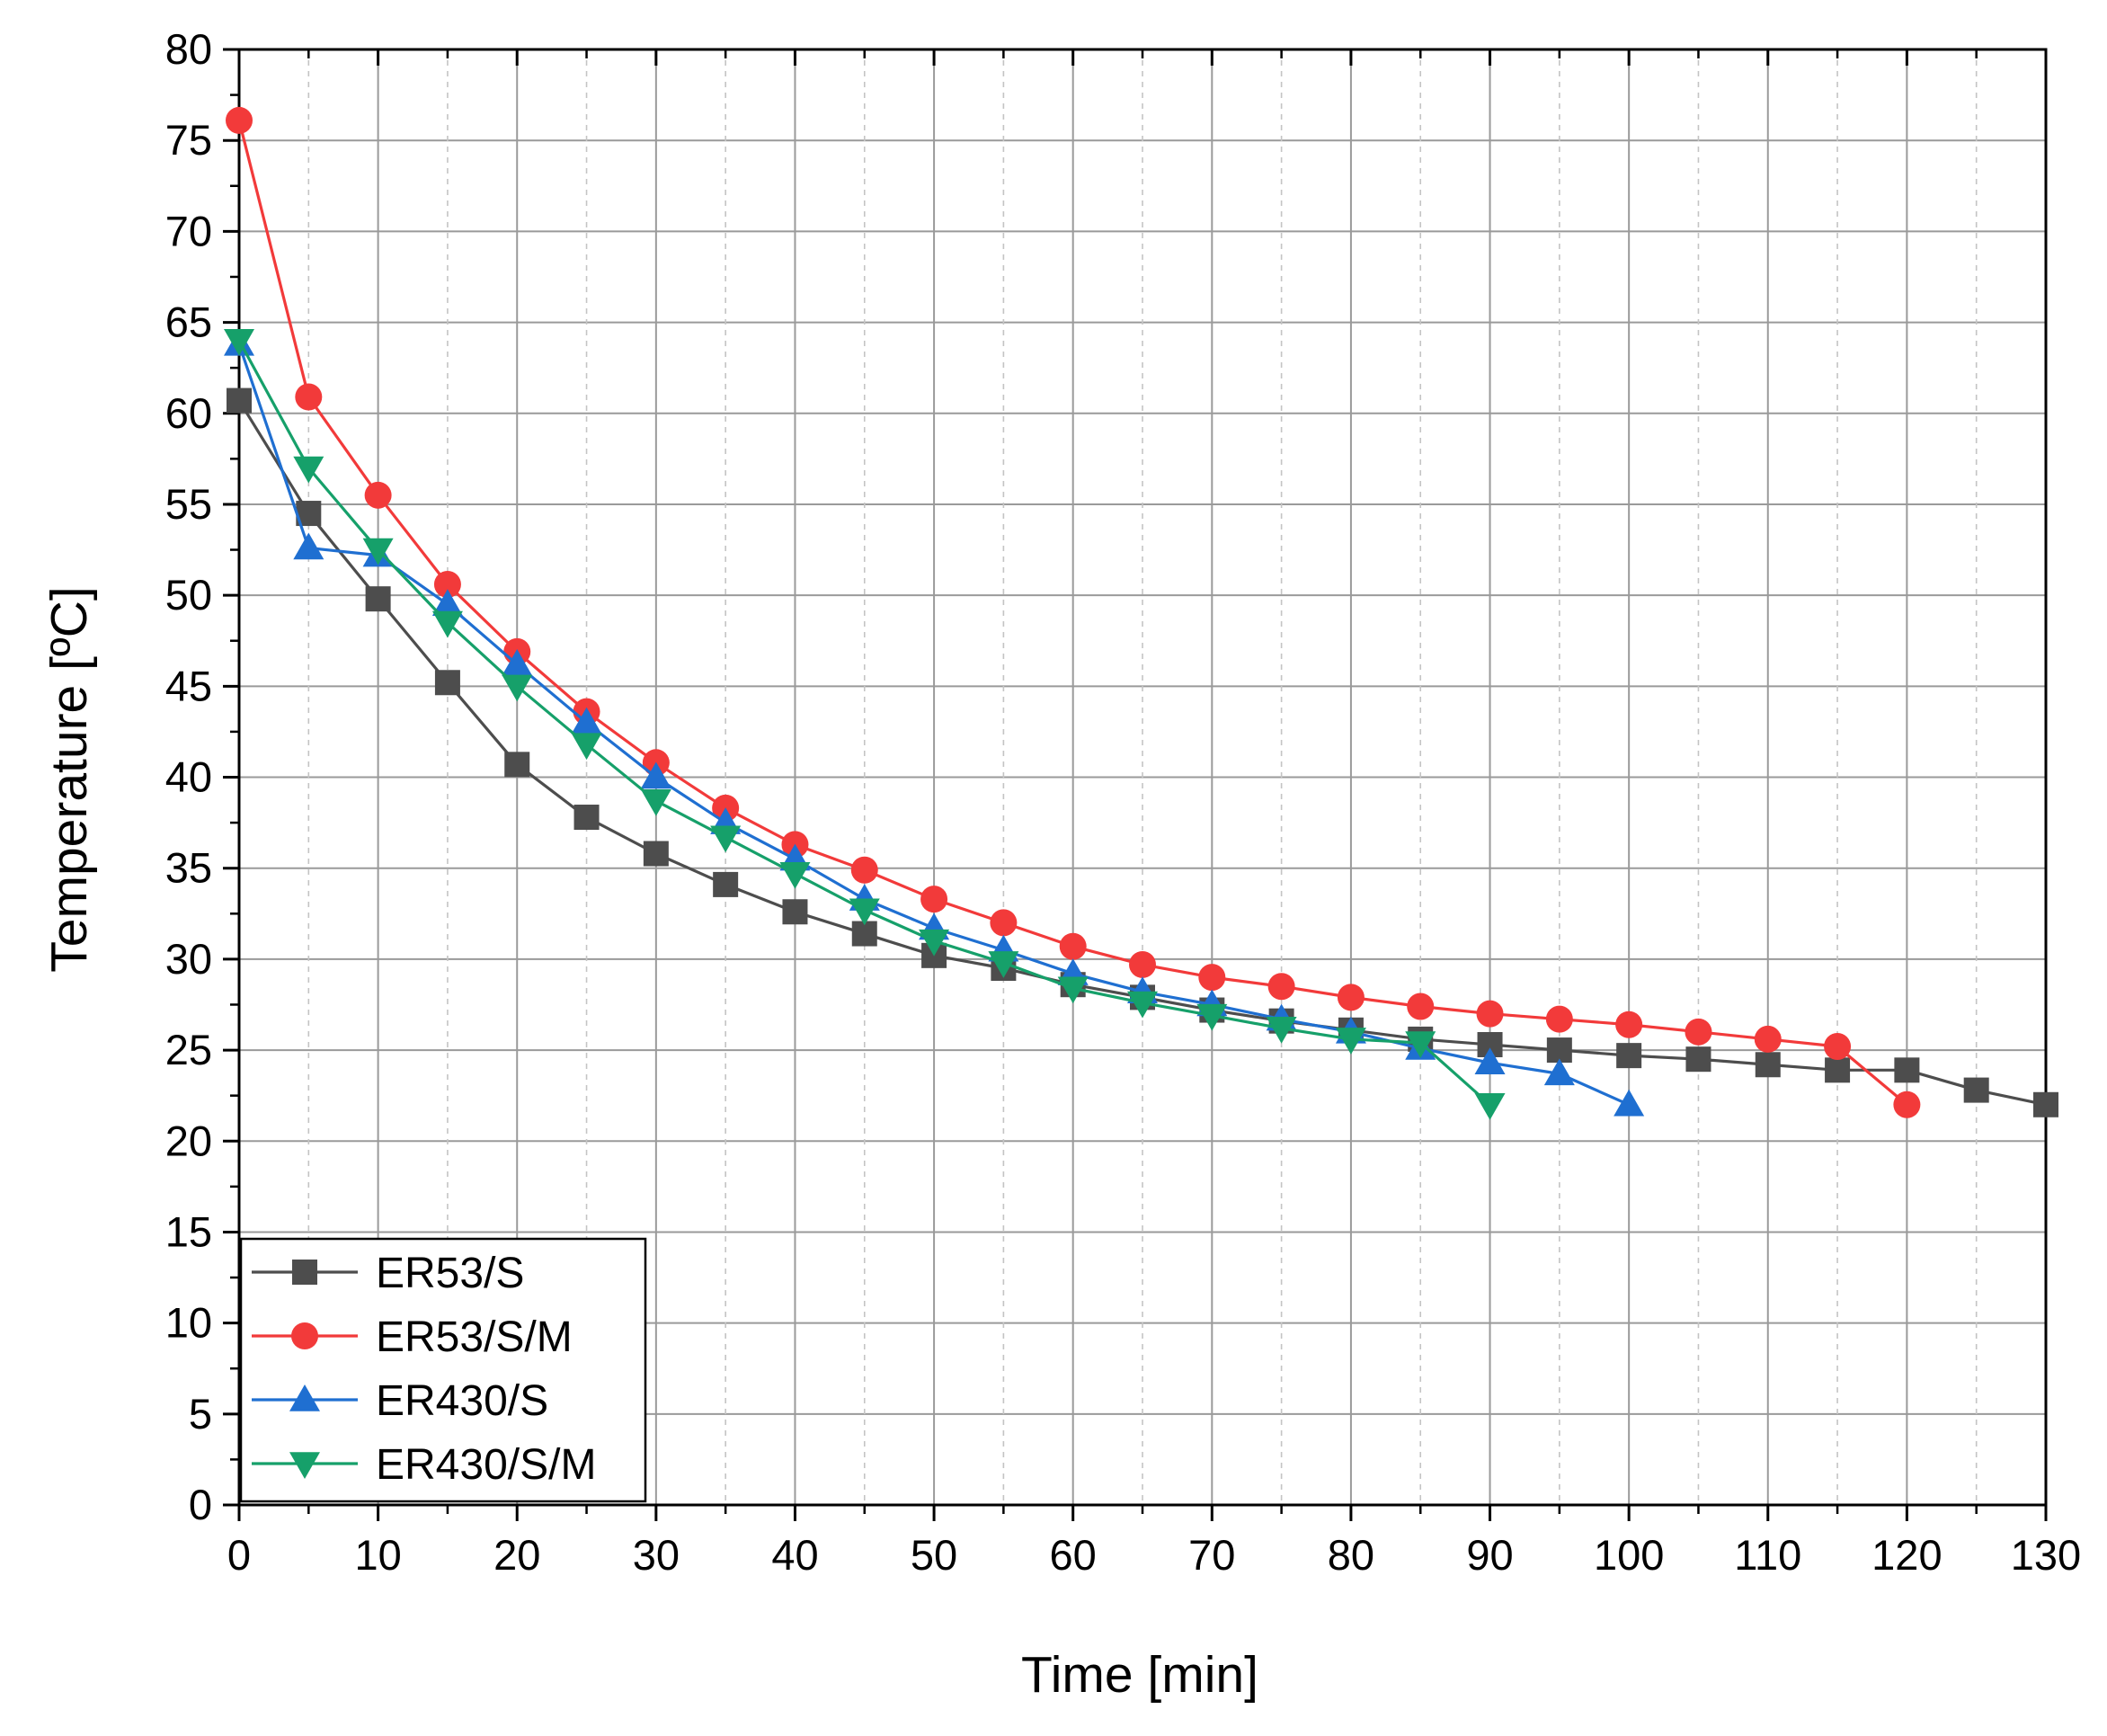 The image size is (2107, 1736). What do you see at coordinates (188, 1323) in the screenshot?
I see `y-tick-label: 10` at bounding box center [188, 1323].